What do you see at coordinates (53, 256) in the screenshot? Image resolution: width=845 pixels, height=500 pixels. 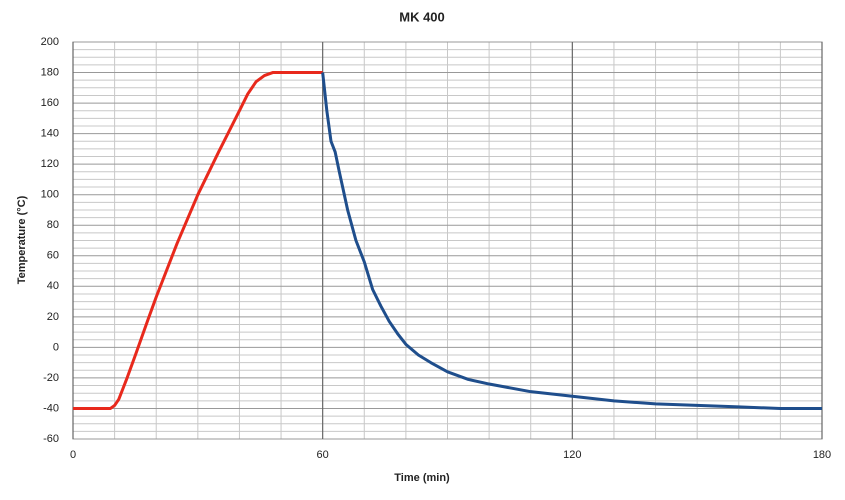 I see `y-tick-label: 60` at bounding box center [53, 256].